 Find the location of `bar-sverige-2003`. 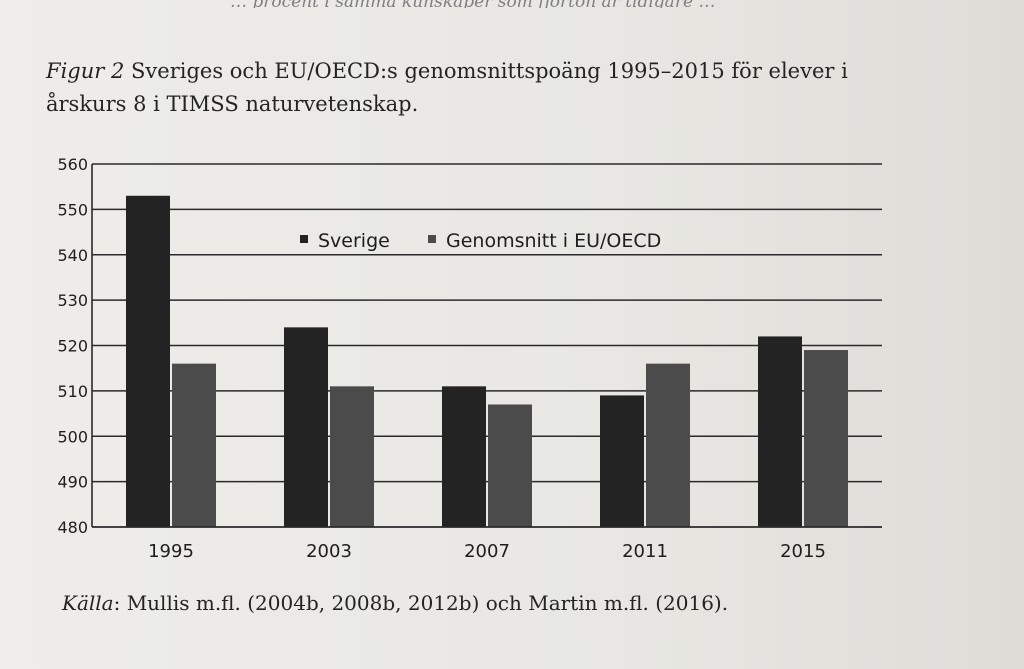

bar-sverige-2003 is located at coordinates (306, 427).